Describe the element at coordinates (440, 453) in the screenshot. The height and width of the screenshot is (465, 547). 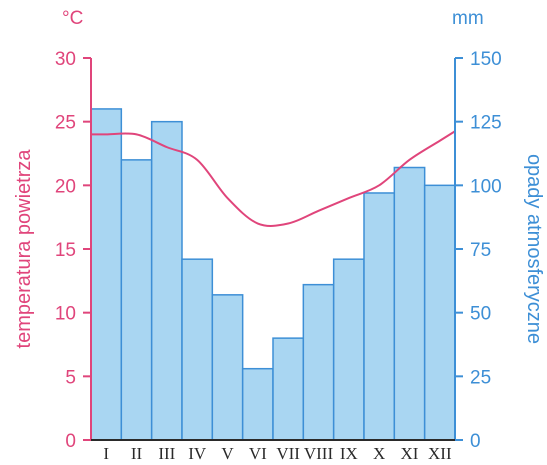
I see `month-label-XII: XII` at that location.